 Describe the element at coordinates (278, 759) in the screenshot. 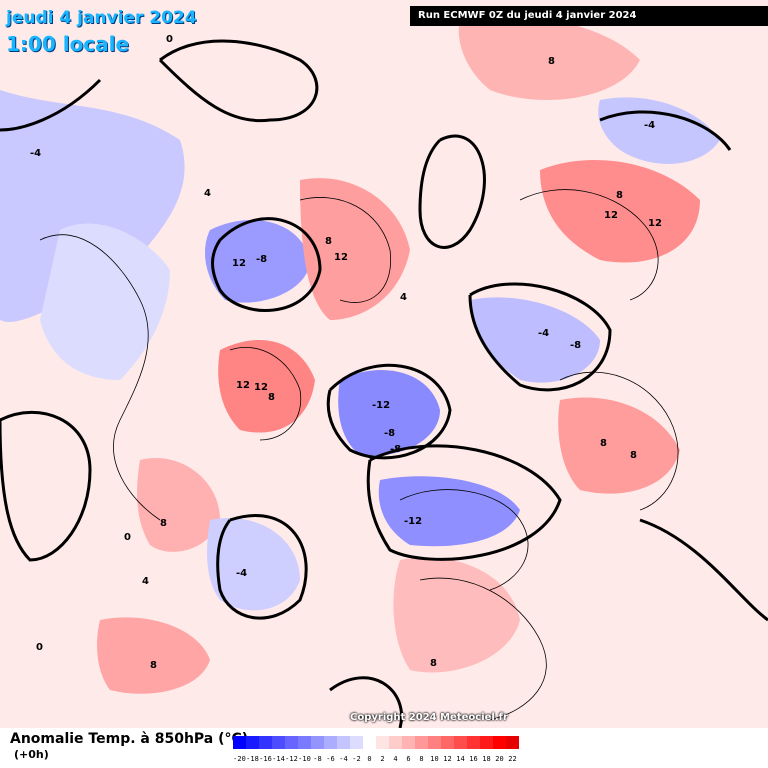

I see `color-scale-tick: -14` at that location.